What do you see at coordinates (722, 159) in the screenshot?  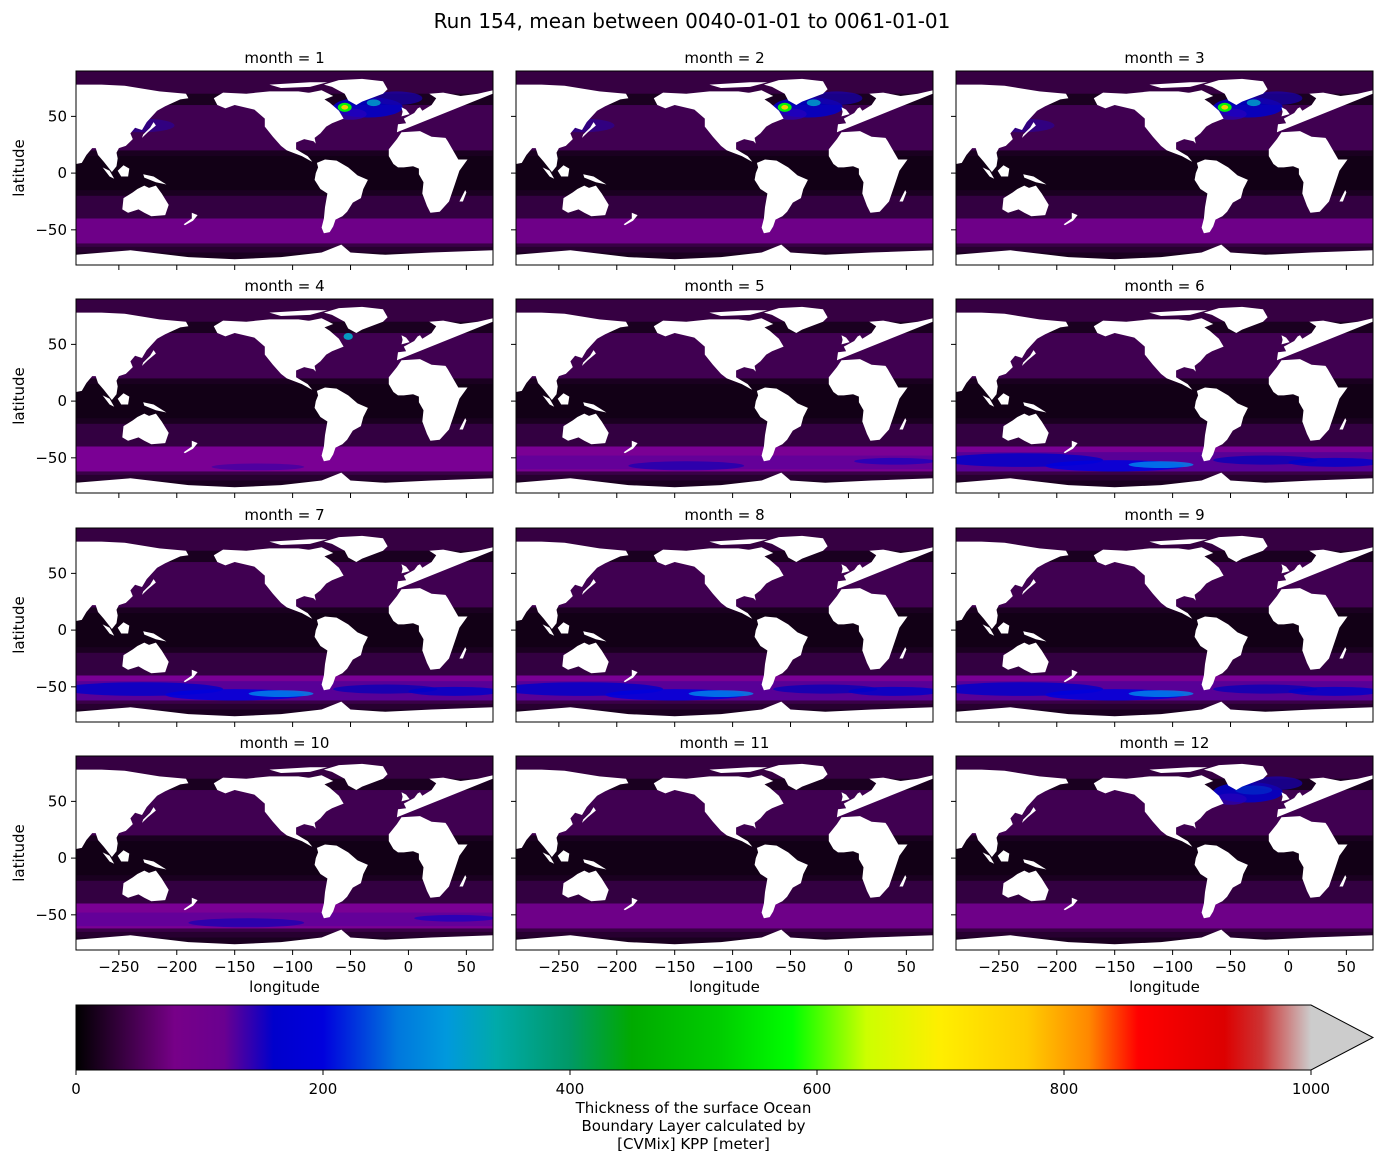 I see `panel-month-2: month = 2` at bounding box center [722, 159].